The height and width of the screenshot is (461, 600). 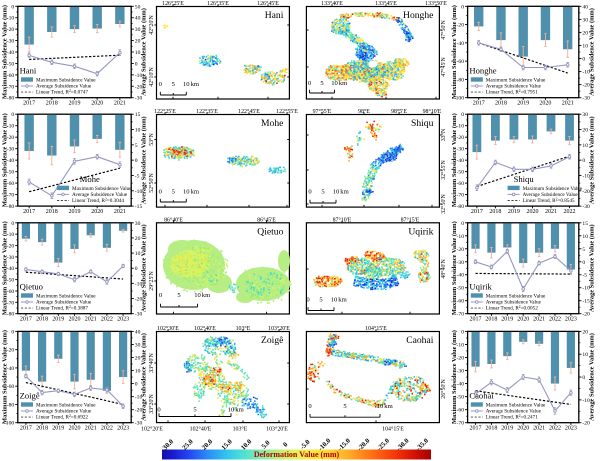 What do you see at coordinates (90, 179) in the screenshot?
I see `svg-text: Mohe` at bounding box center [90, 179].